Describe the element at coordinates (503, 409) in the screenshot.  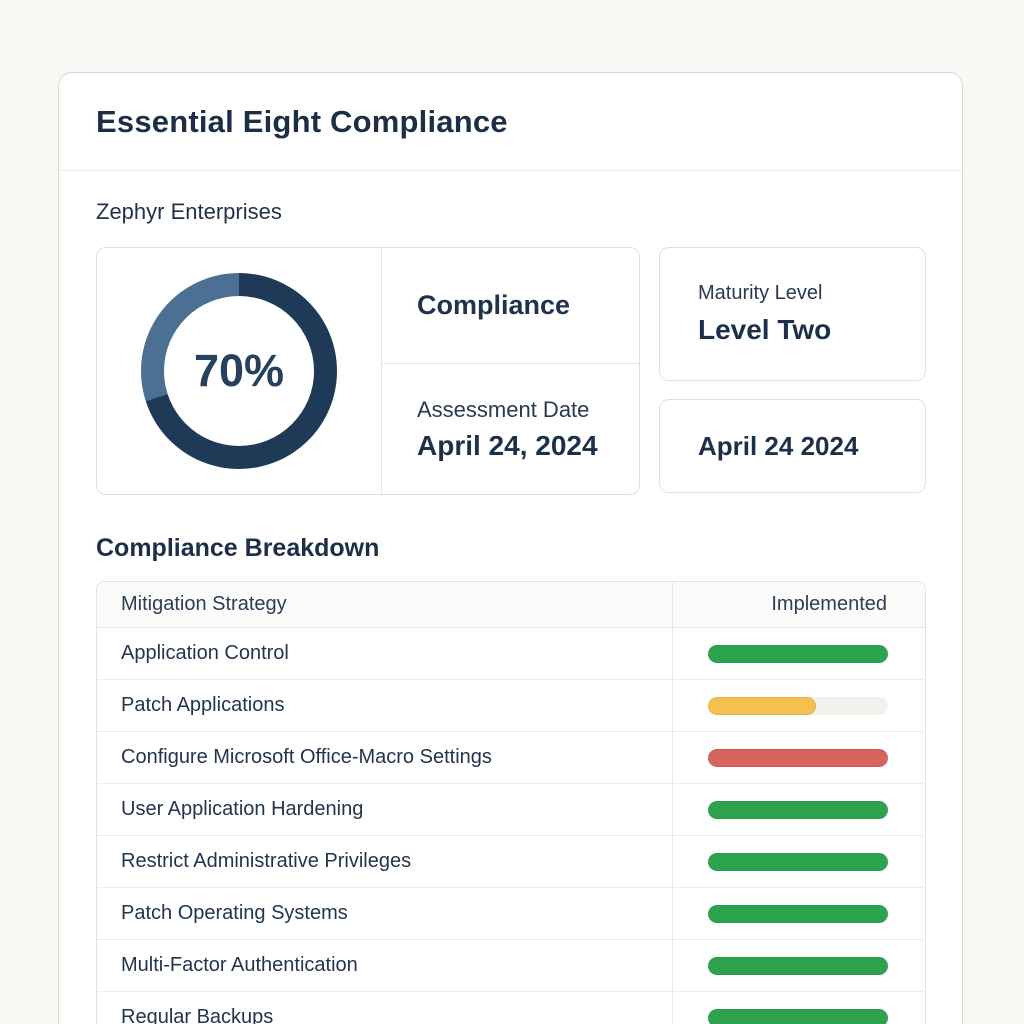
I see `assessment-date-label: Assessment Date` at that location.